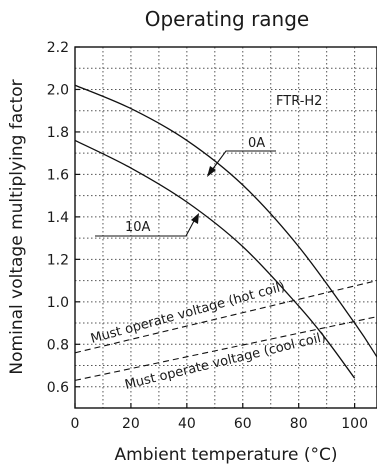  Describe the element at coordinates (138, 227) in the screenshot. I see `series-label-10a: 10A` at that location.